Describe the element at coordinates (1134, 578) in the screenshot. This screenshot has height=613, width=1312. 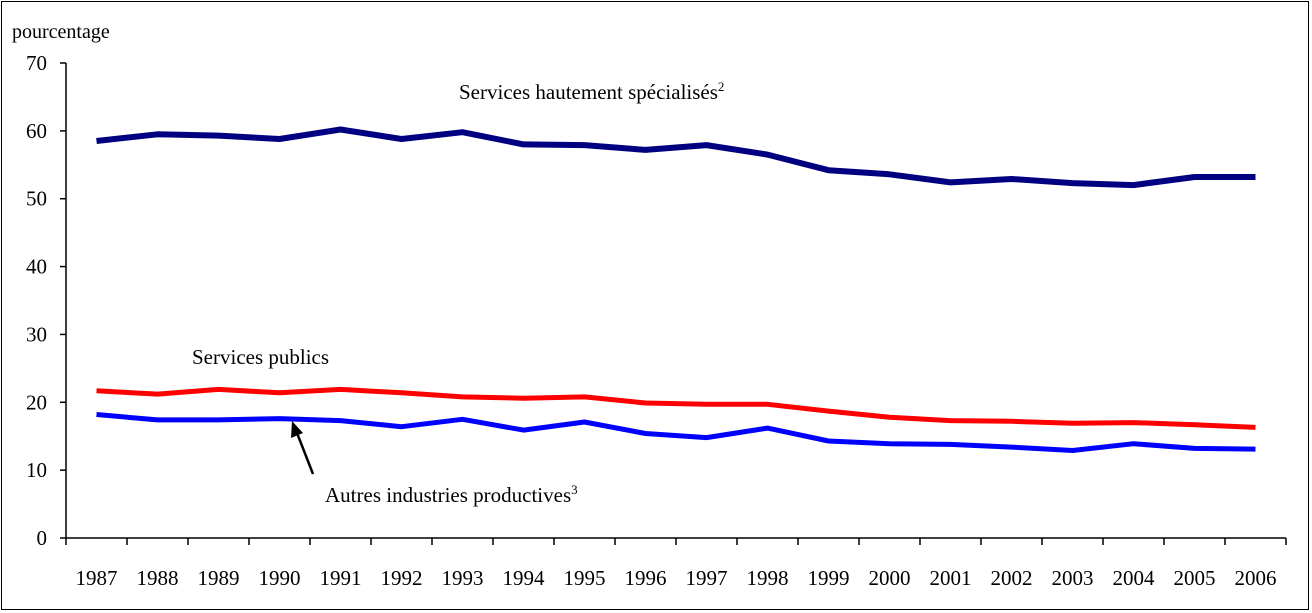
I see `x-tick-label: 2004` at that location.